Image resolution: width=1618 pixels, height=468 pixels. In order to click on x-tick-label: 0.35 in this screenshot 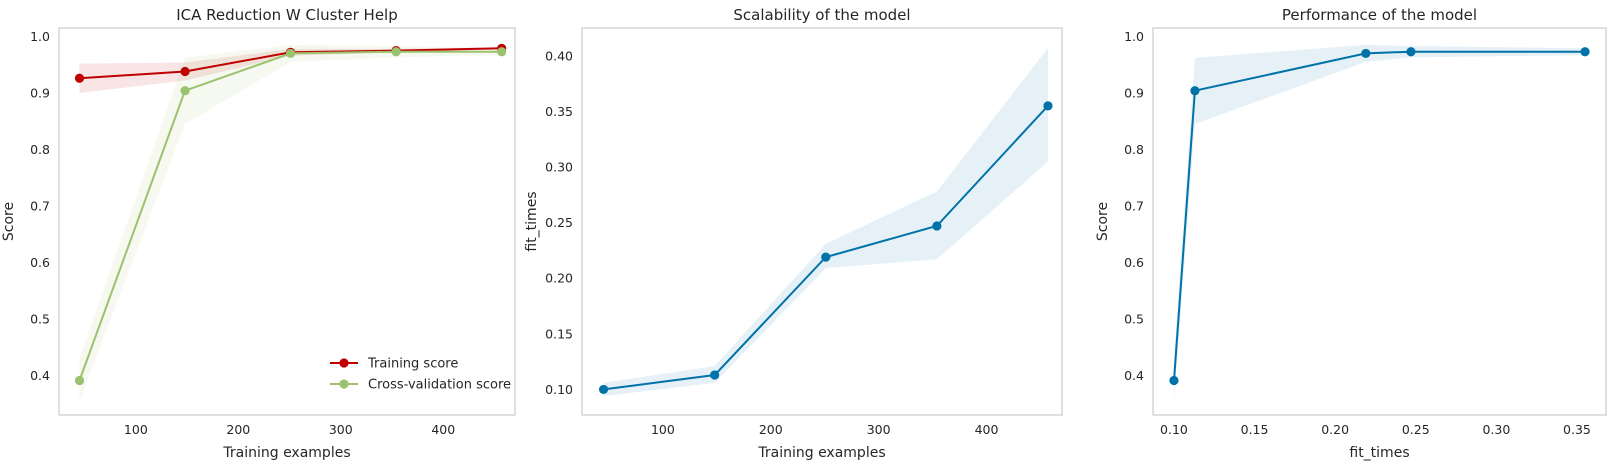, I will do `click(1577, 429)`.